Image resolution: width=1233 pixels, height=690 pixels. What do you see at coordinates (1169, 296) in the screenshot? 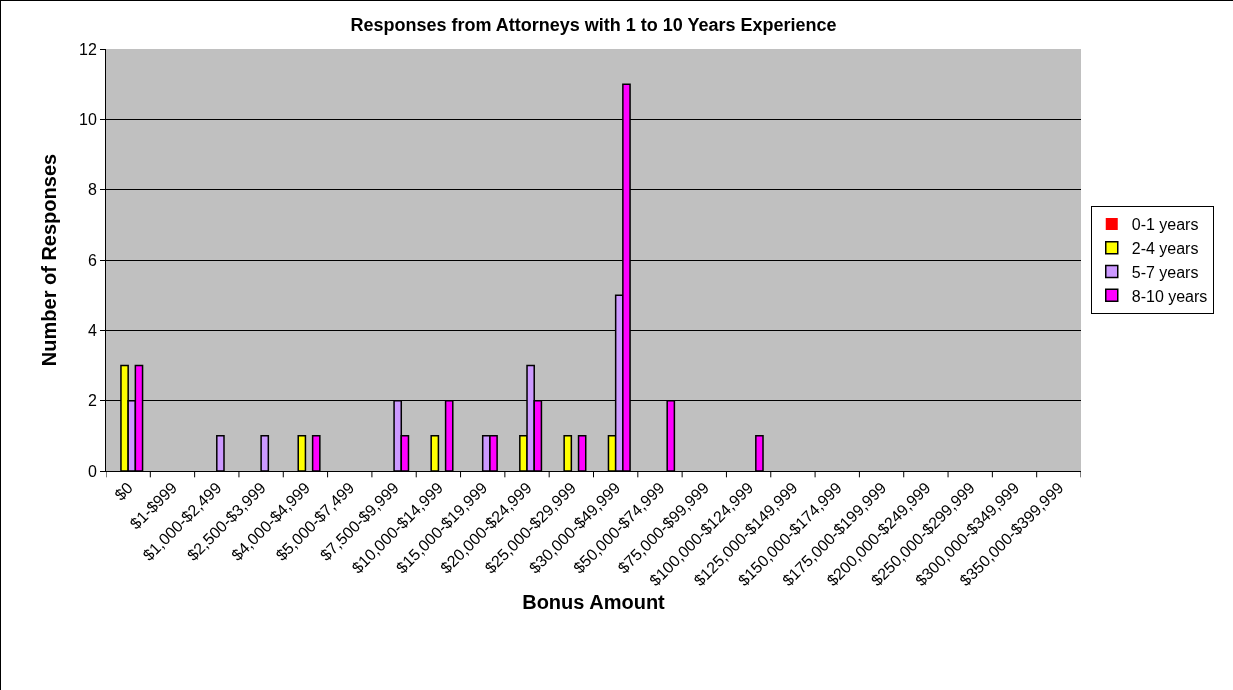
I see `legend-label: 8-10 years` at bounding box center [1169, 296].